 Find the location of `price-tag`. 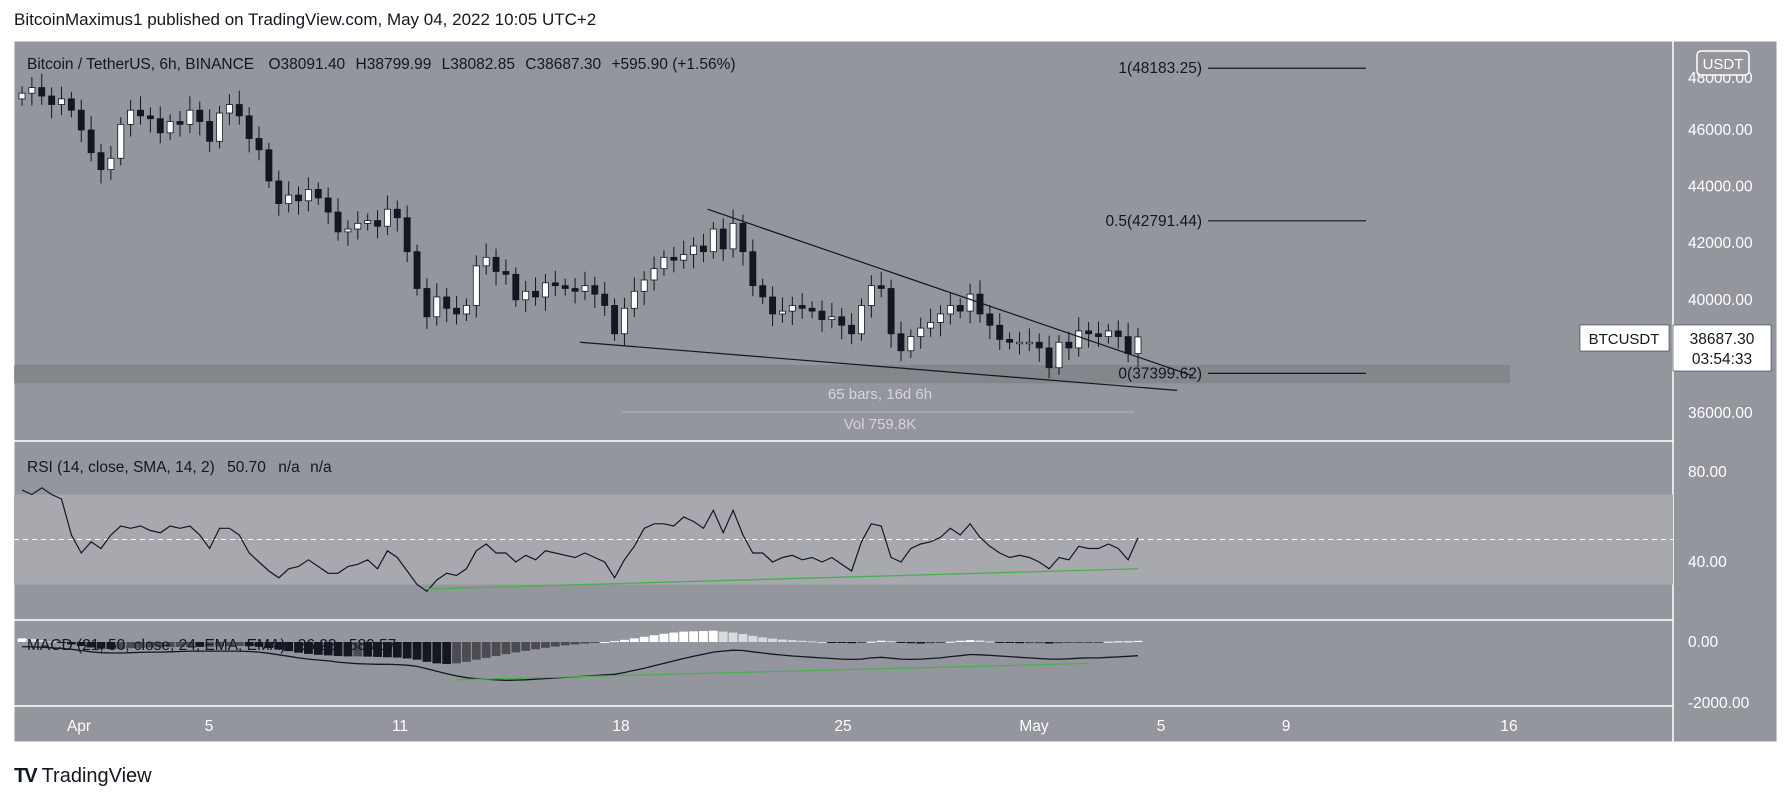

price-tag is located at coordinates (1722, 348).